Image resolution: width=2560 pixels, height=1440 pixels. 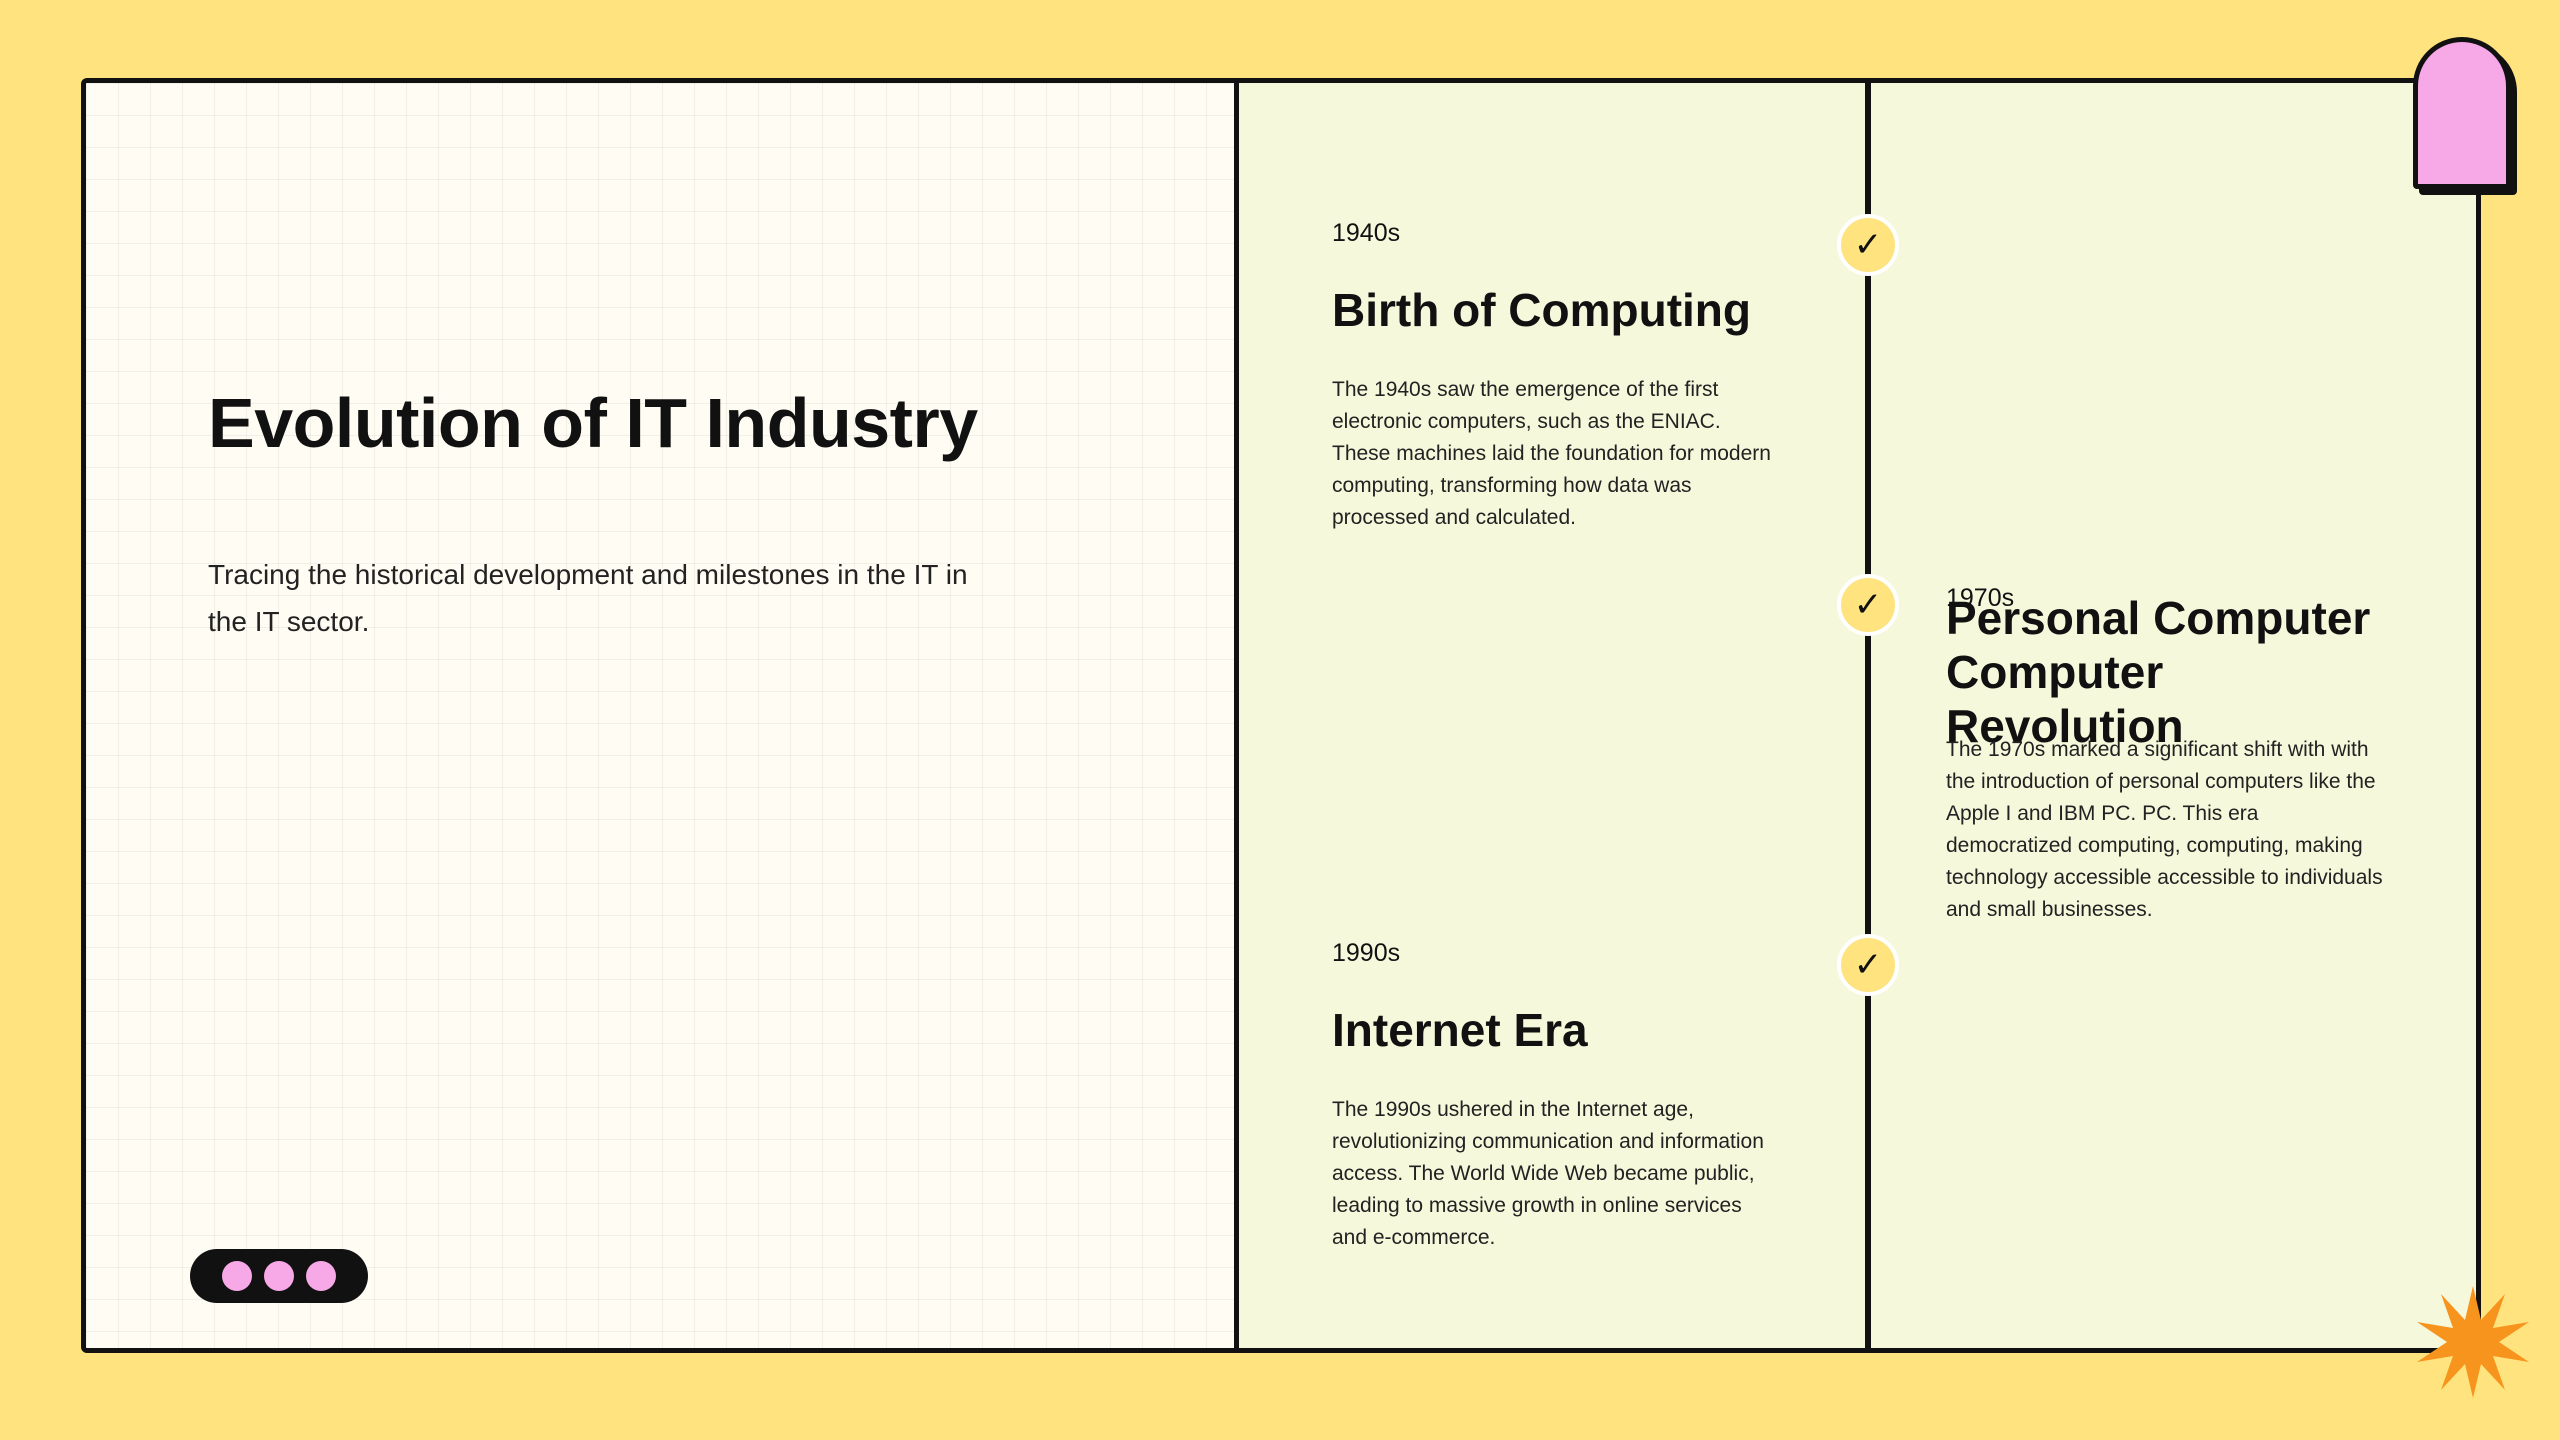 I want to click on timeline-year: 1940s, so click(x=1366, y=233).